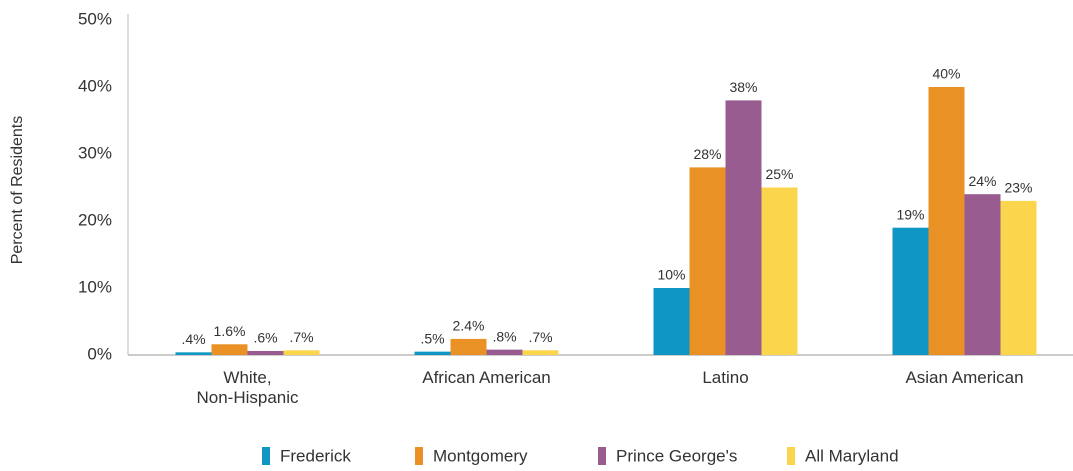  What do you see at coordinates (852, 455) in the screenshot?
I see `legend-label: All Maryland` at bounding box center [852, 455].